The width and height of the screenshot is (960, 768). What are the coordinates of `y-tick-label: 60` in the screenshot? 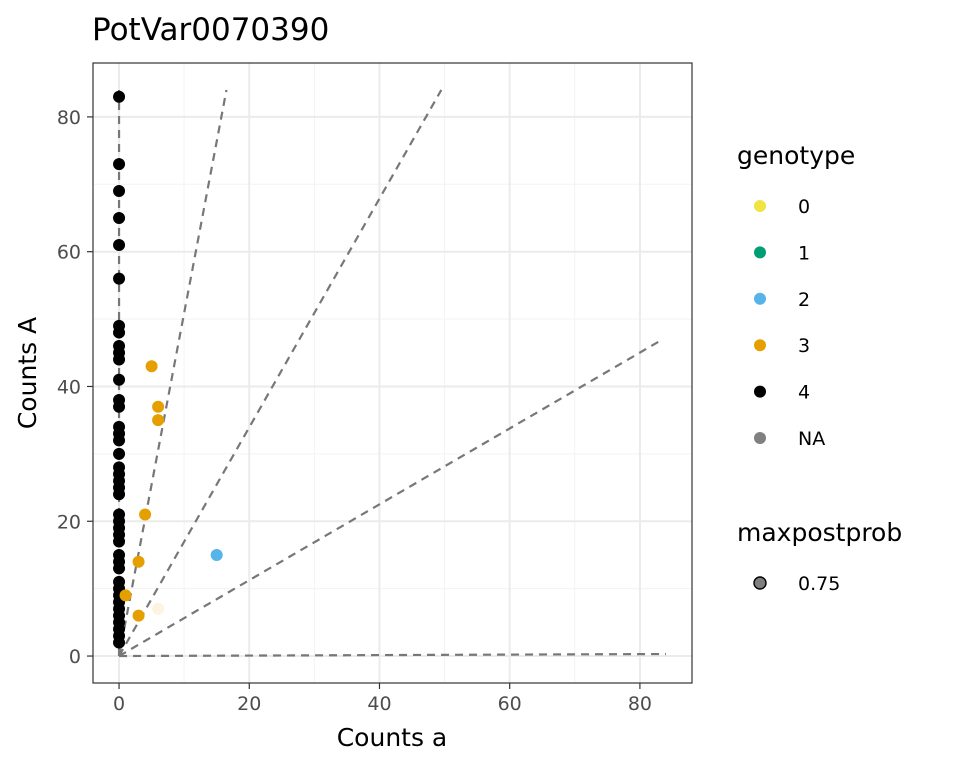 It's located at (69, 253).